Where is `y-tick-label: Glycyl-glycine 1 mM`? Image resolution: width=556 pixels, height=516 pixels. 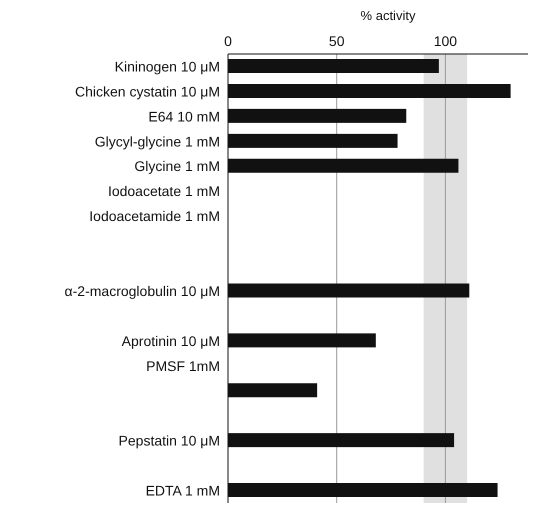
y-tick-label: Glycyl-glycine 1 mM is located at coordinates (157, 141).